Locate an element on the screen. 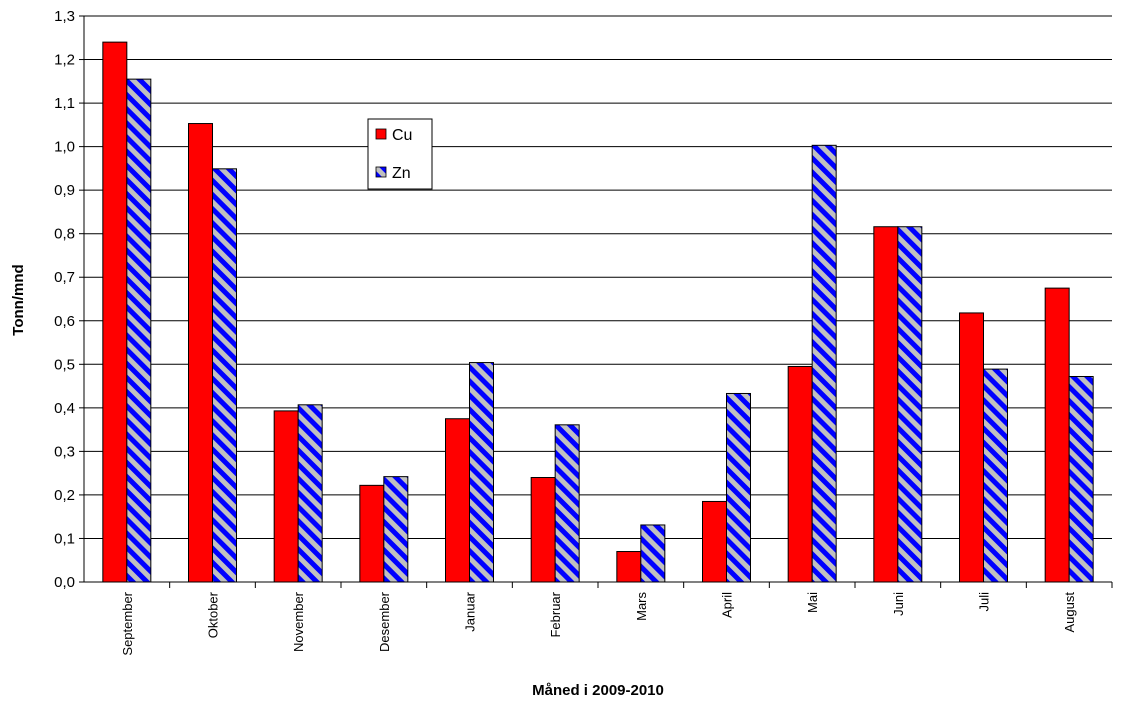 The height and width of the screenshot is (706, 1121). legend-swatch-zn is located at coordinates (381, 172).